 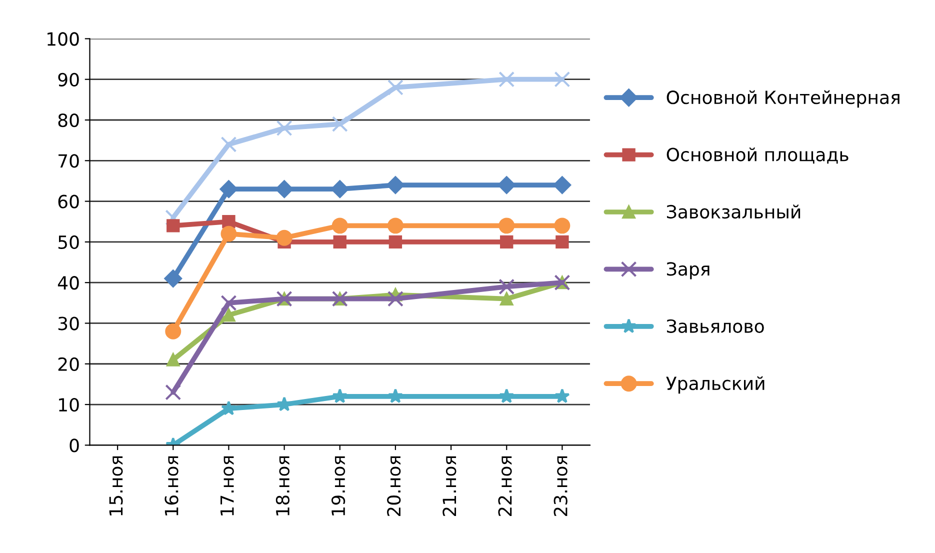 What do you see at coordinates (338, 486) in the screenshot?
I see `x-tick-label: 19.ноя` at bounding box center [338, 486].